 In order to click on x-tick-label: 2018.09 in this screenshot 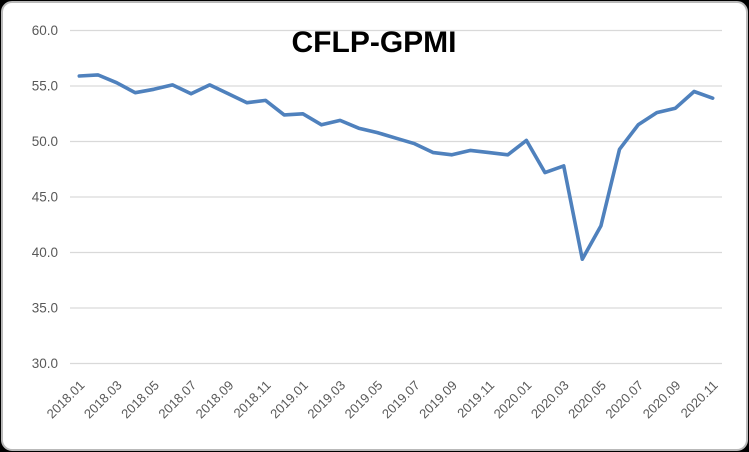, I will do `click(215, 400)`.